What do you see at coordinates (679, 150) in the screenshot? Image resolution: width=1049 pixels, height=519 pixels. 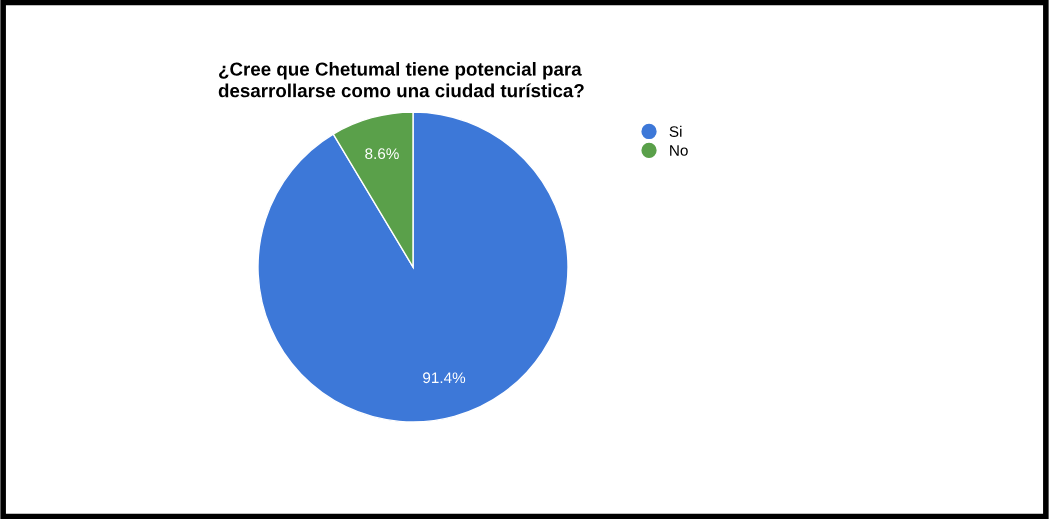 I see `legend-label: No` at bounding box center [679, 150].